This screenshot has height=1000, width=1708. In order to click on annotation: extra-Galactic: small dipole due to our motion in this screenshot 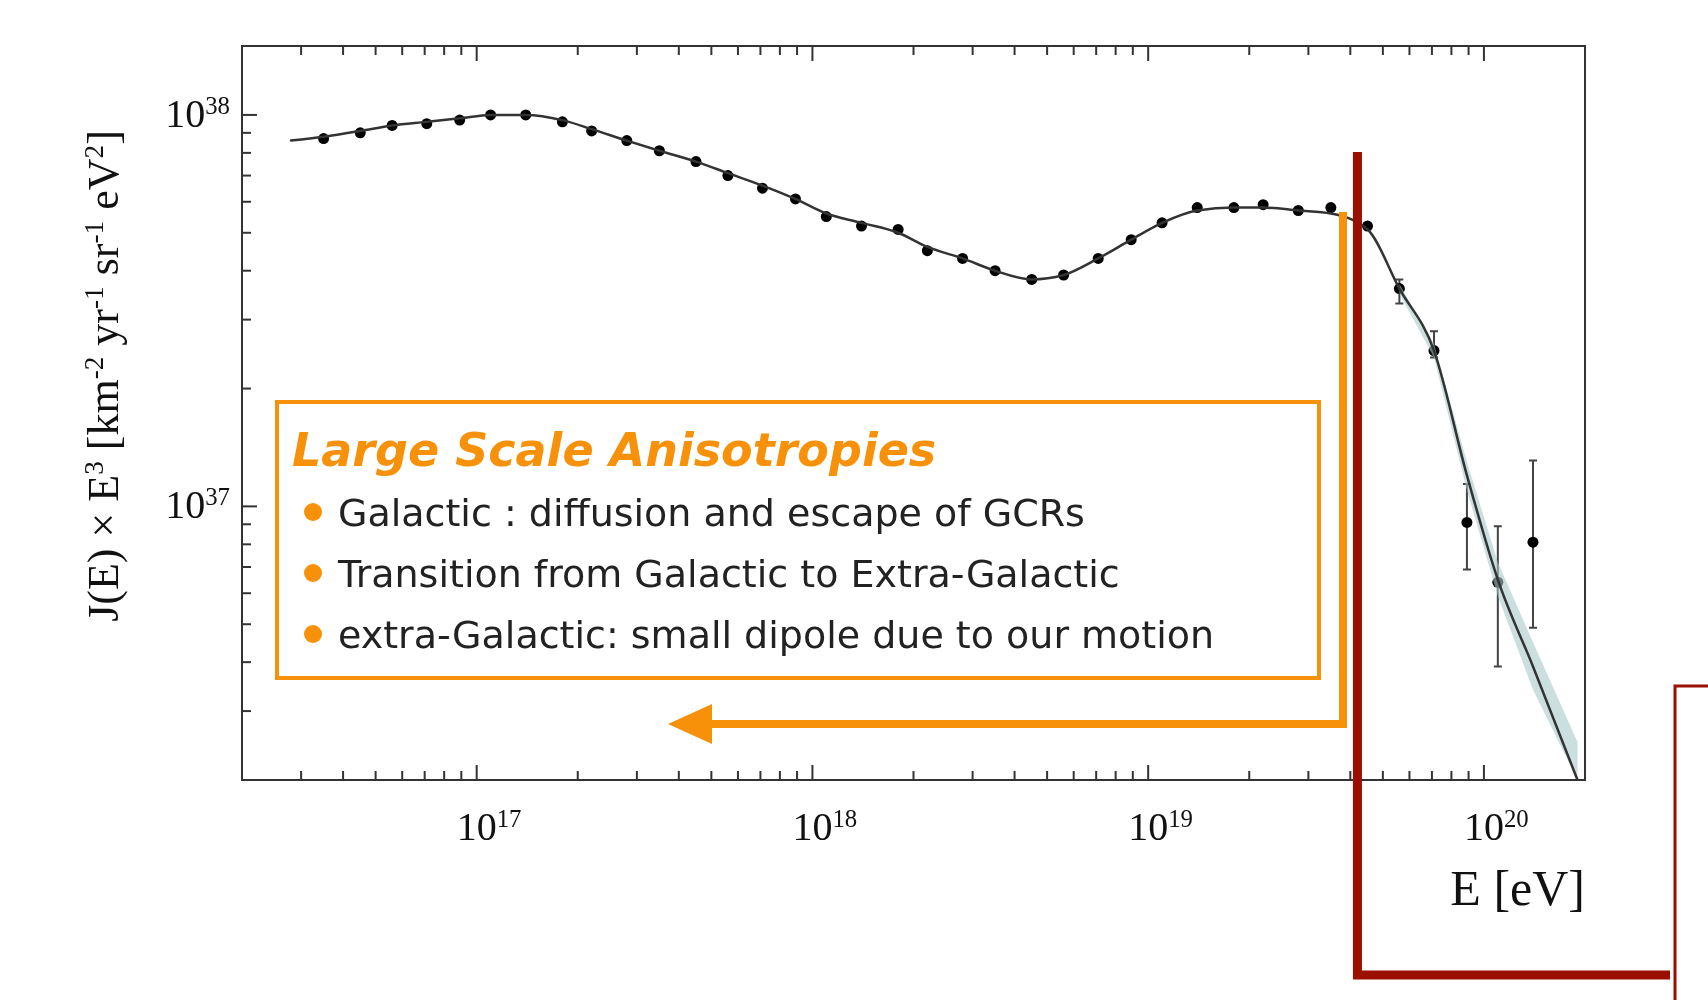, I will do `click(776, 635)`.